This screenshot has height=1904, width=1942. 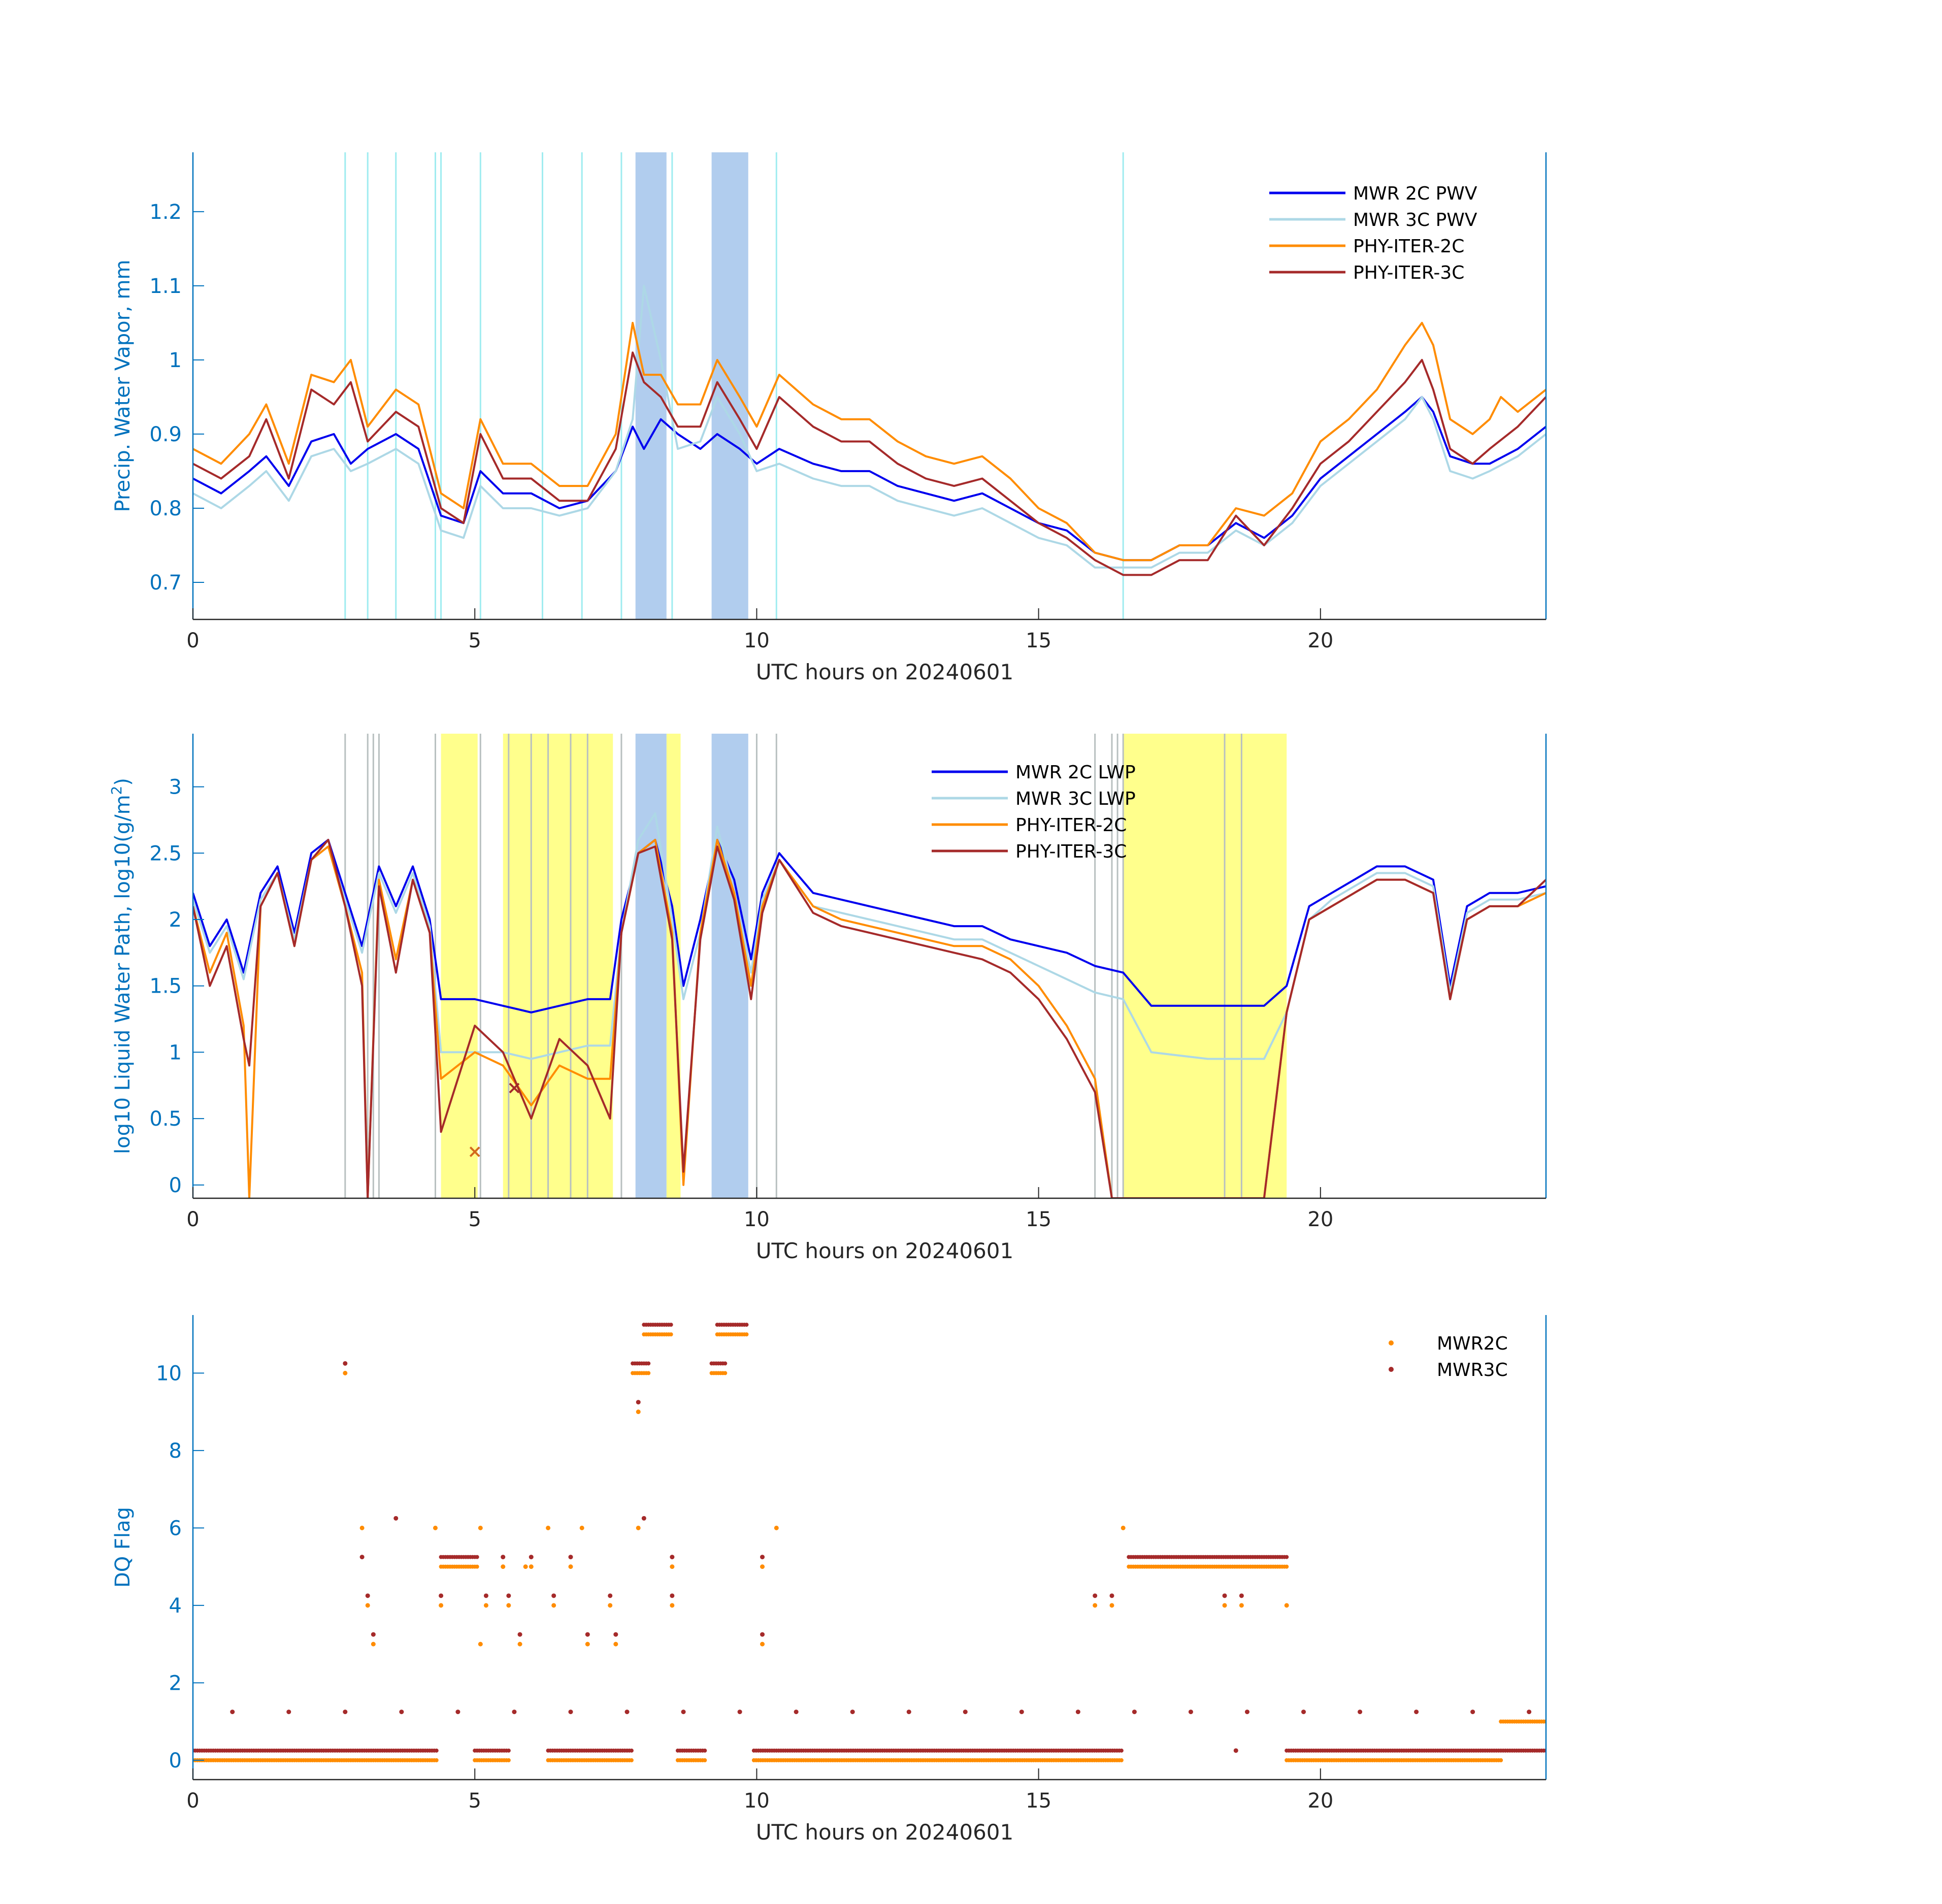 What do you see at coordinates (1448, 1357) in the screenshot?
I see `legend: MWR2C MWR3C` at bounding box center [1448, 1357].